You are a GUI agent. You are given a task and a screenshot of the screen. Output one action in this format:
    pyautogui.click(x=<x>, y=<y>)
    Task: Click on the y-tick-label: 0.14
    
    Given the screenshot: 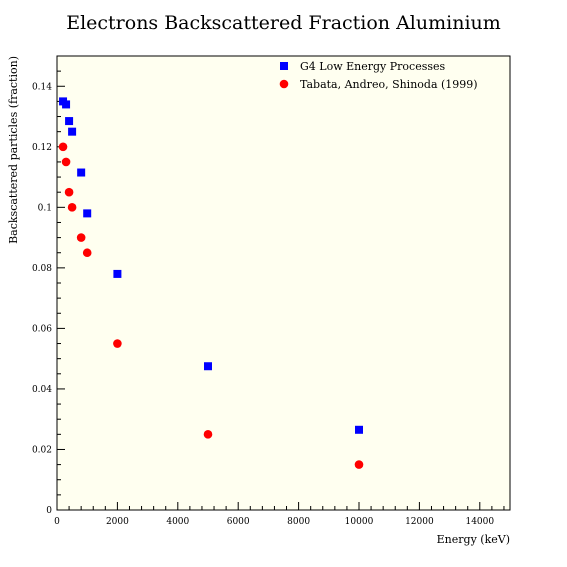 What is the action you would take?
    pyautogui.click(x=42, y=87)
    